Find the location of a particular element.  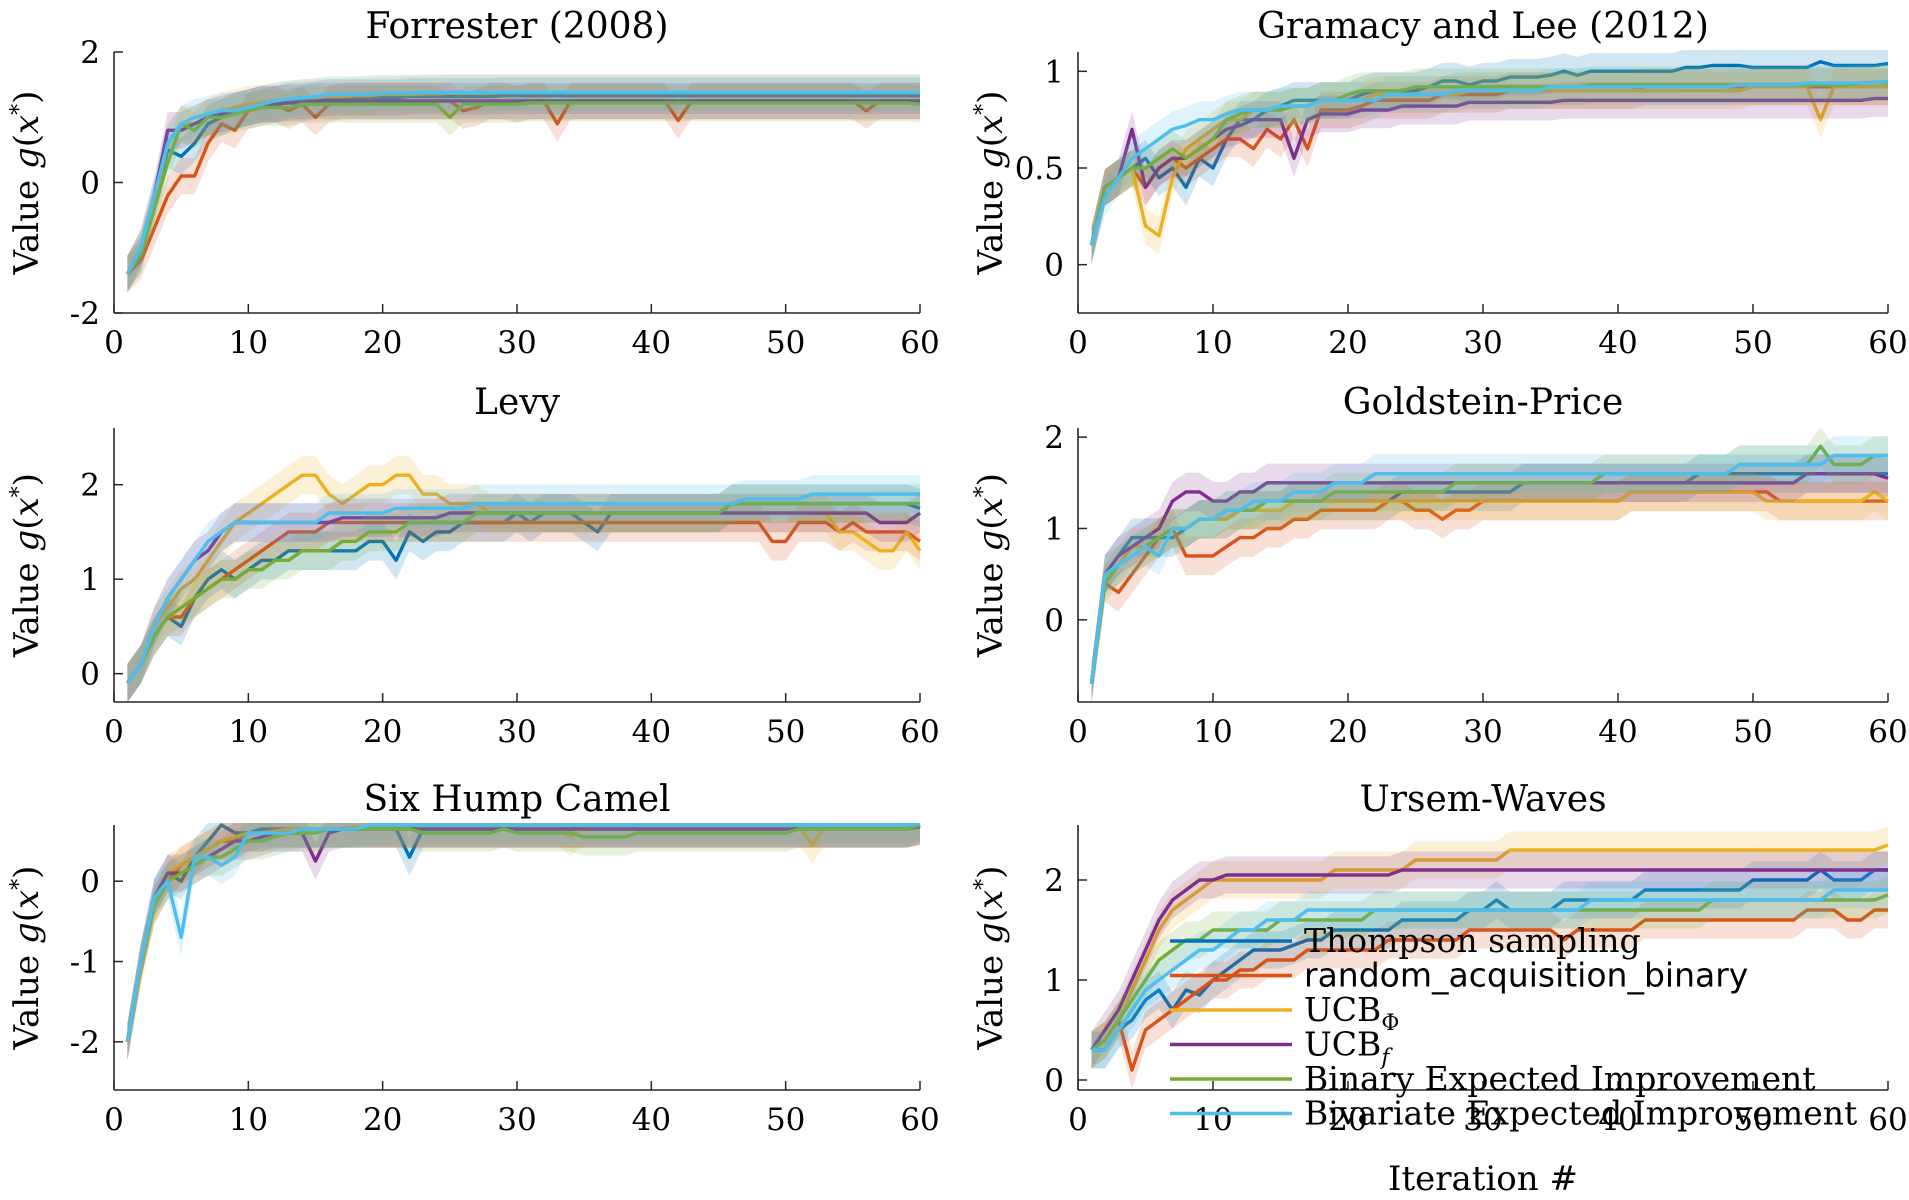

legend-label: Binary Expected Improvement is located at coordinates (1559, 1078).